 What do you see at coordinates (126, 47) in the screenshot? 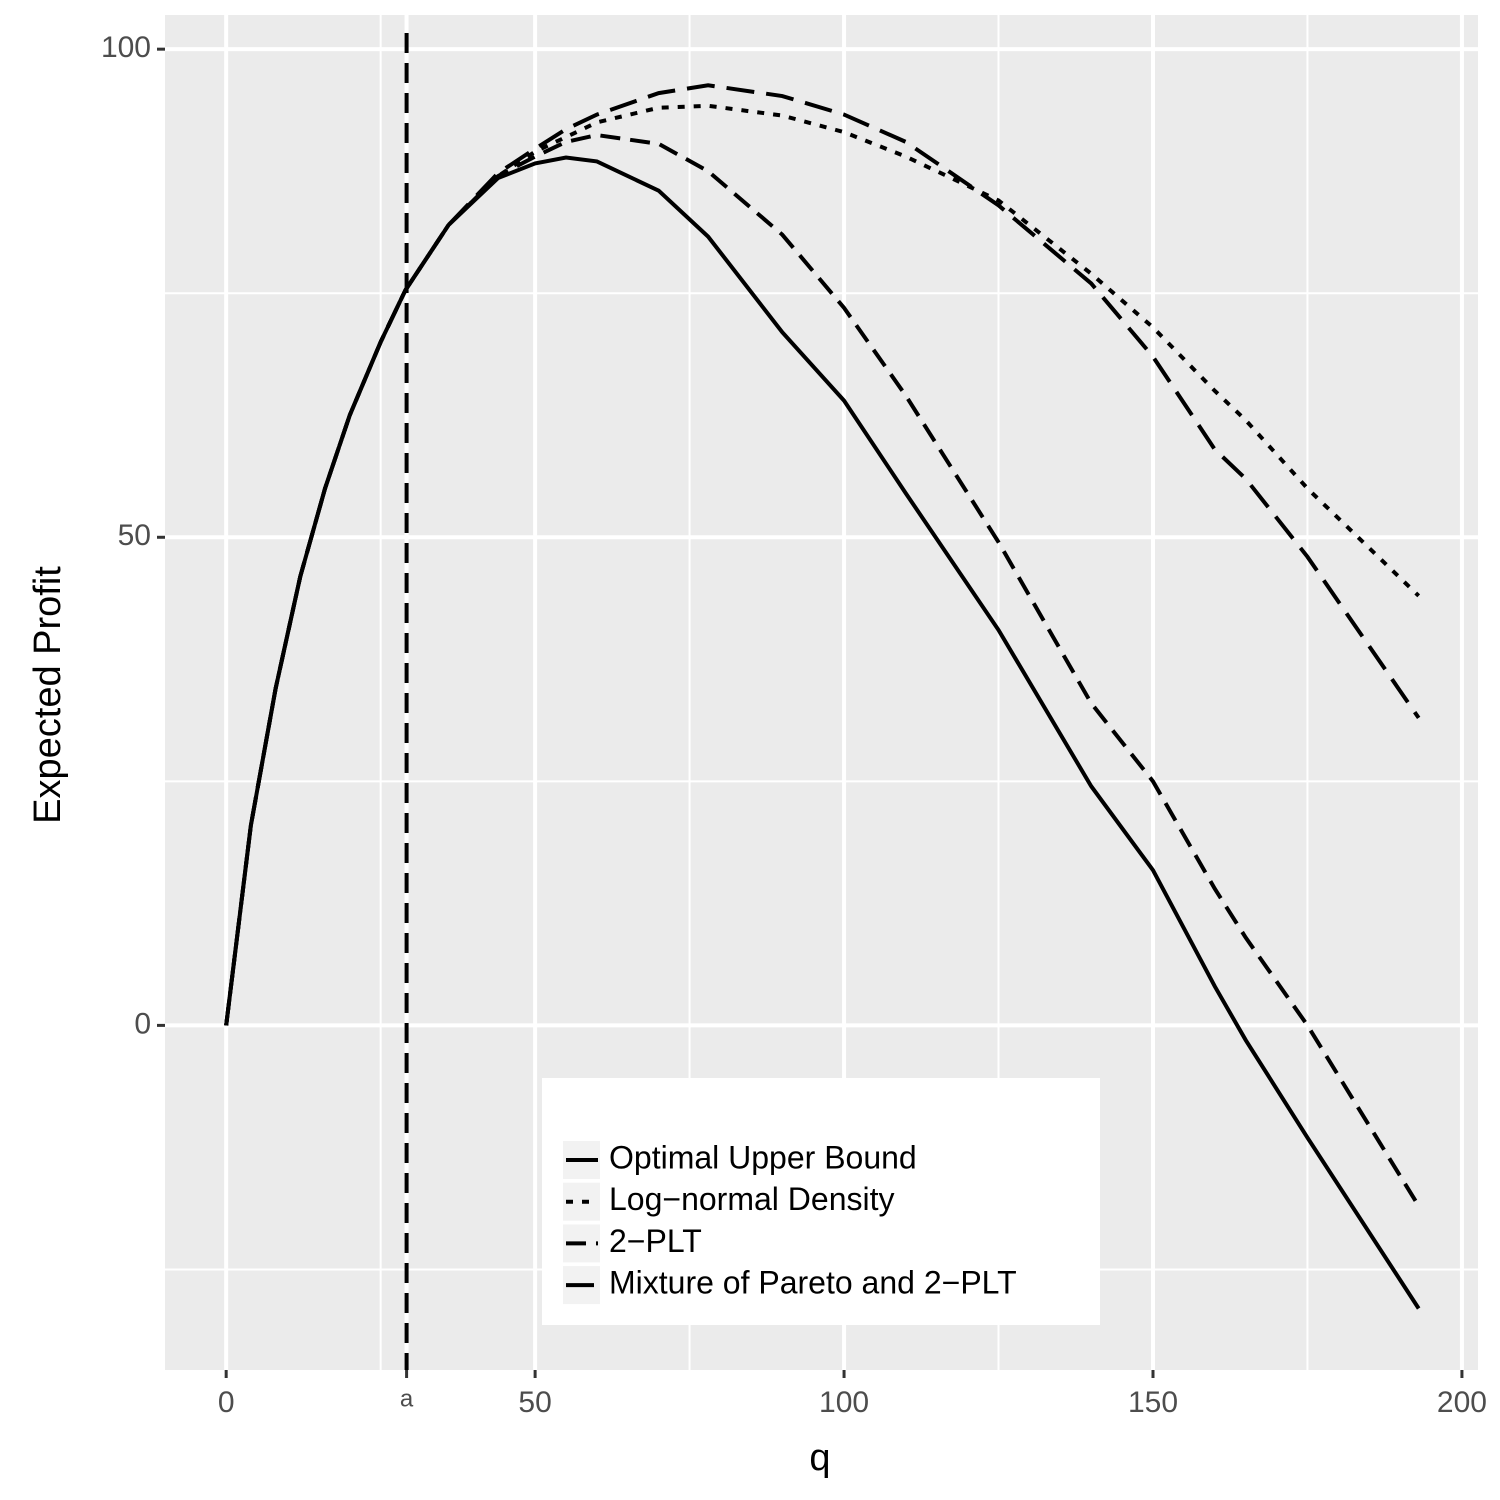
I see `y-tick-label: 100` at bounding box center [126, 47].